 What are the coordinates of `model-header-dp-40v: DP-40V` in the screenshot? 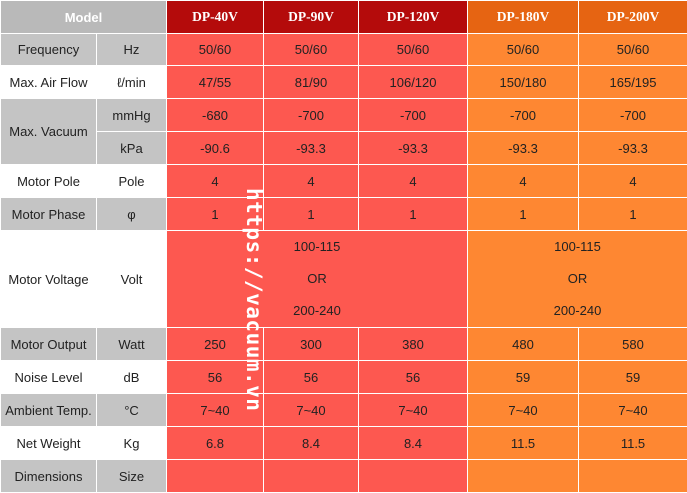 It's located at (215, 17).